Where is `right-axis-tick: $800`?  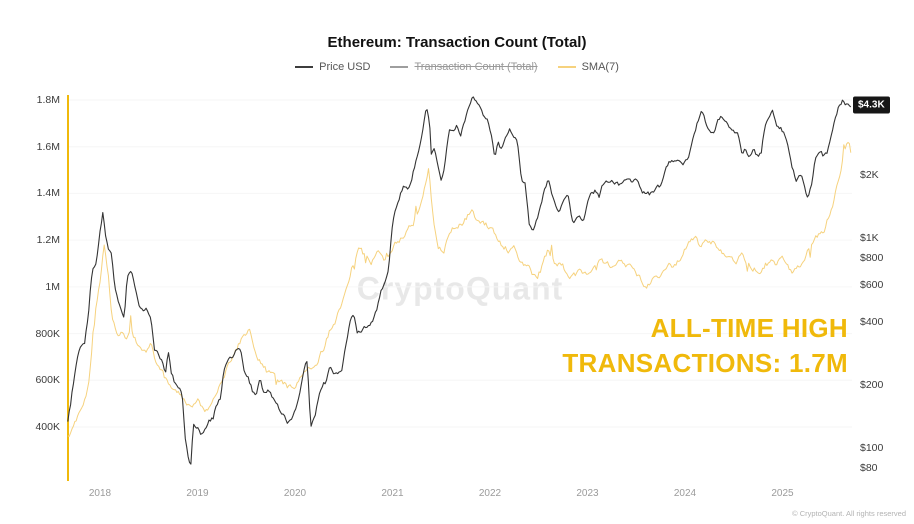 right-axis-tick: $800 is located at coordinates (872, 258).